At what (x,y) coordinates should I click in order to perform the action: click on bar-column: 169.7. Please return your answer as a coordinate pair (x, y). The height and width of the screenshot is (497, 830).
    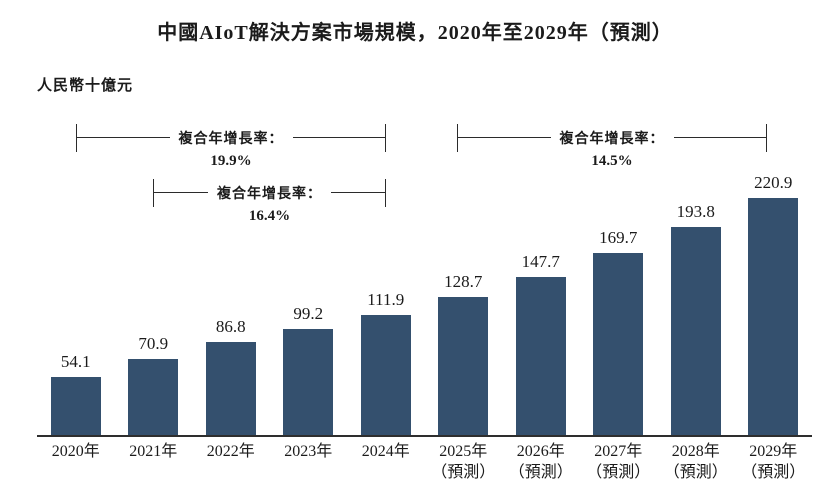
    Looking at the image, I should click on (619, 277).